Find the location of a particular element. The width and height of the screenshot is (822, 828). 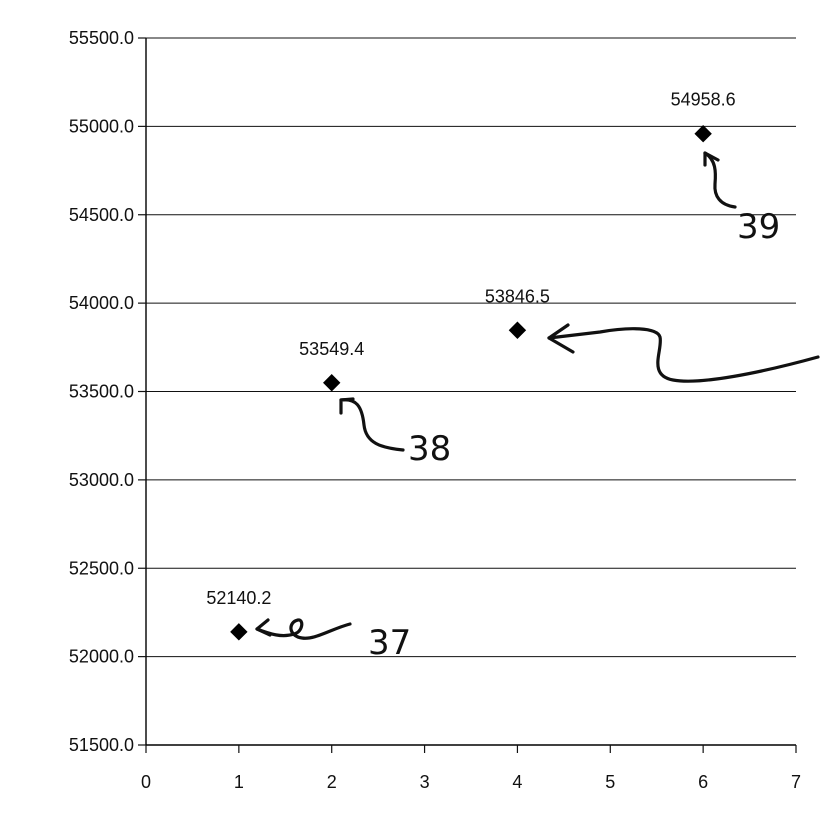

annotation-label-39: 39 is located at coordinates (758, 227).